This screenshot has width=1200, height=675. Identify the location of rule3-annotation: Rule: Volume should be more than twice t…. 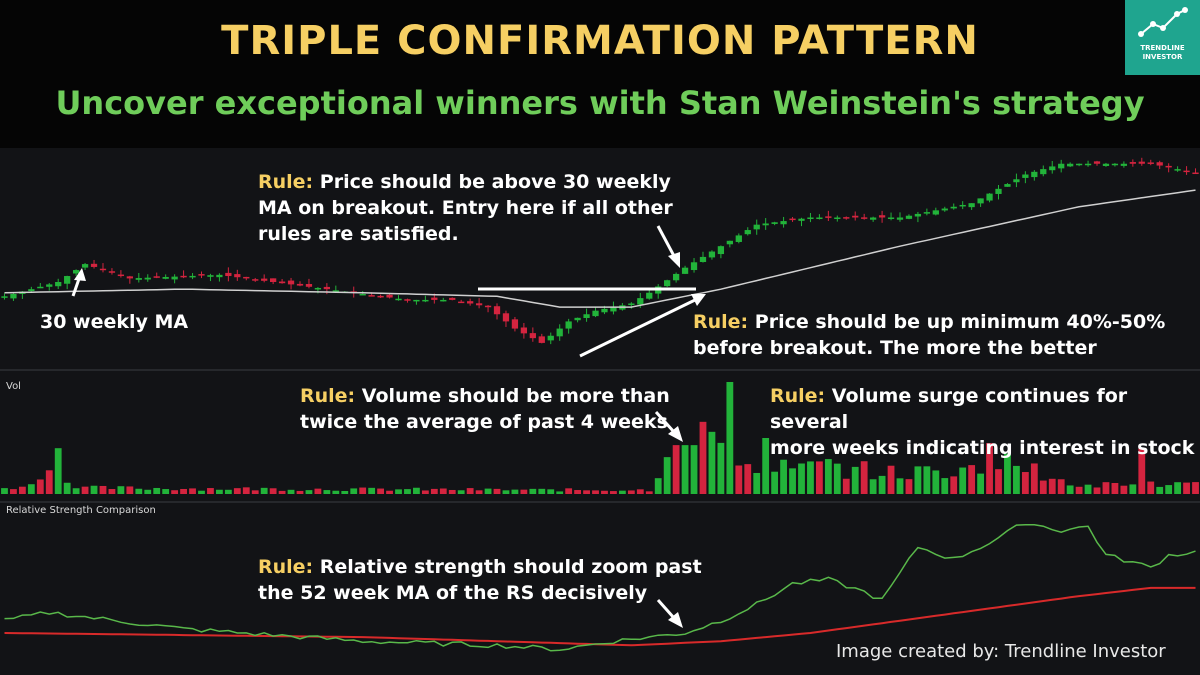
(485, 409).